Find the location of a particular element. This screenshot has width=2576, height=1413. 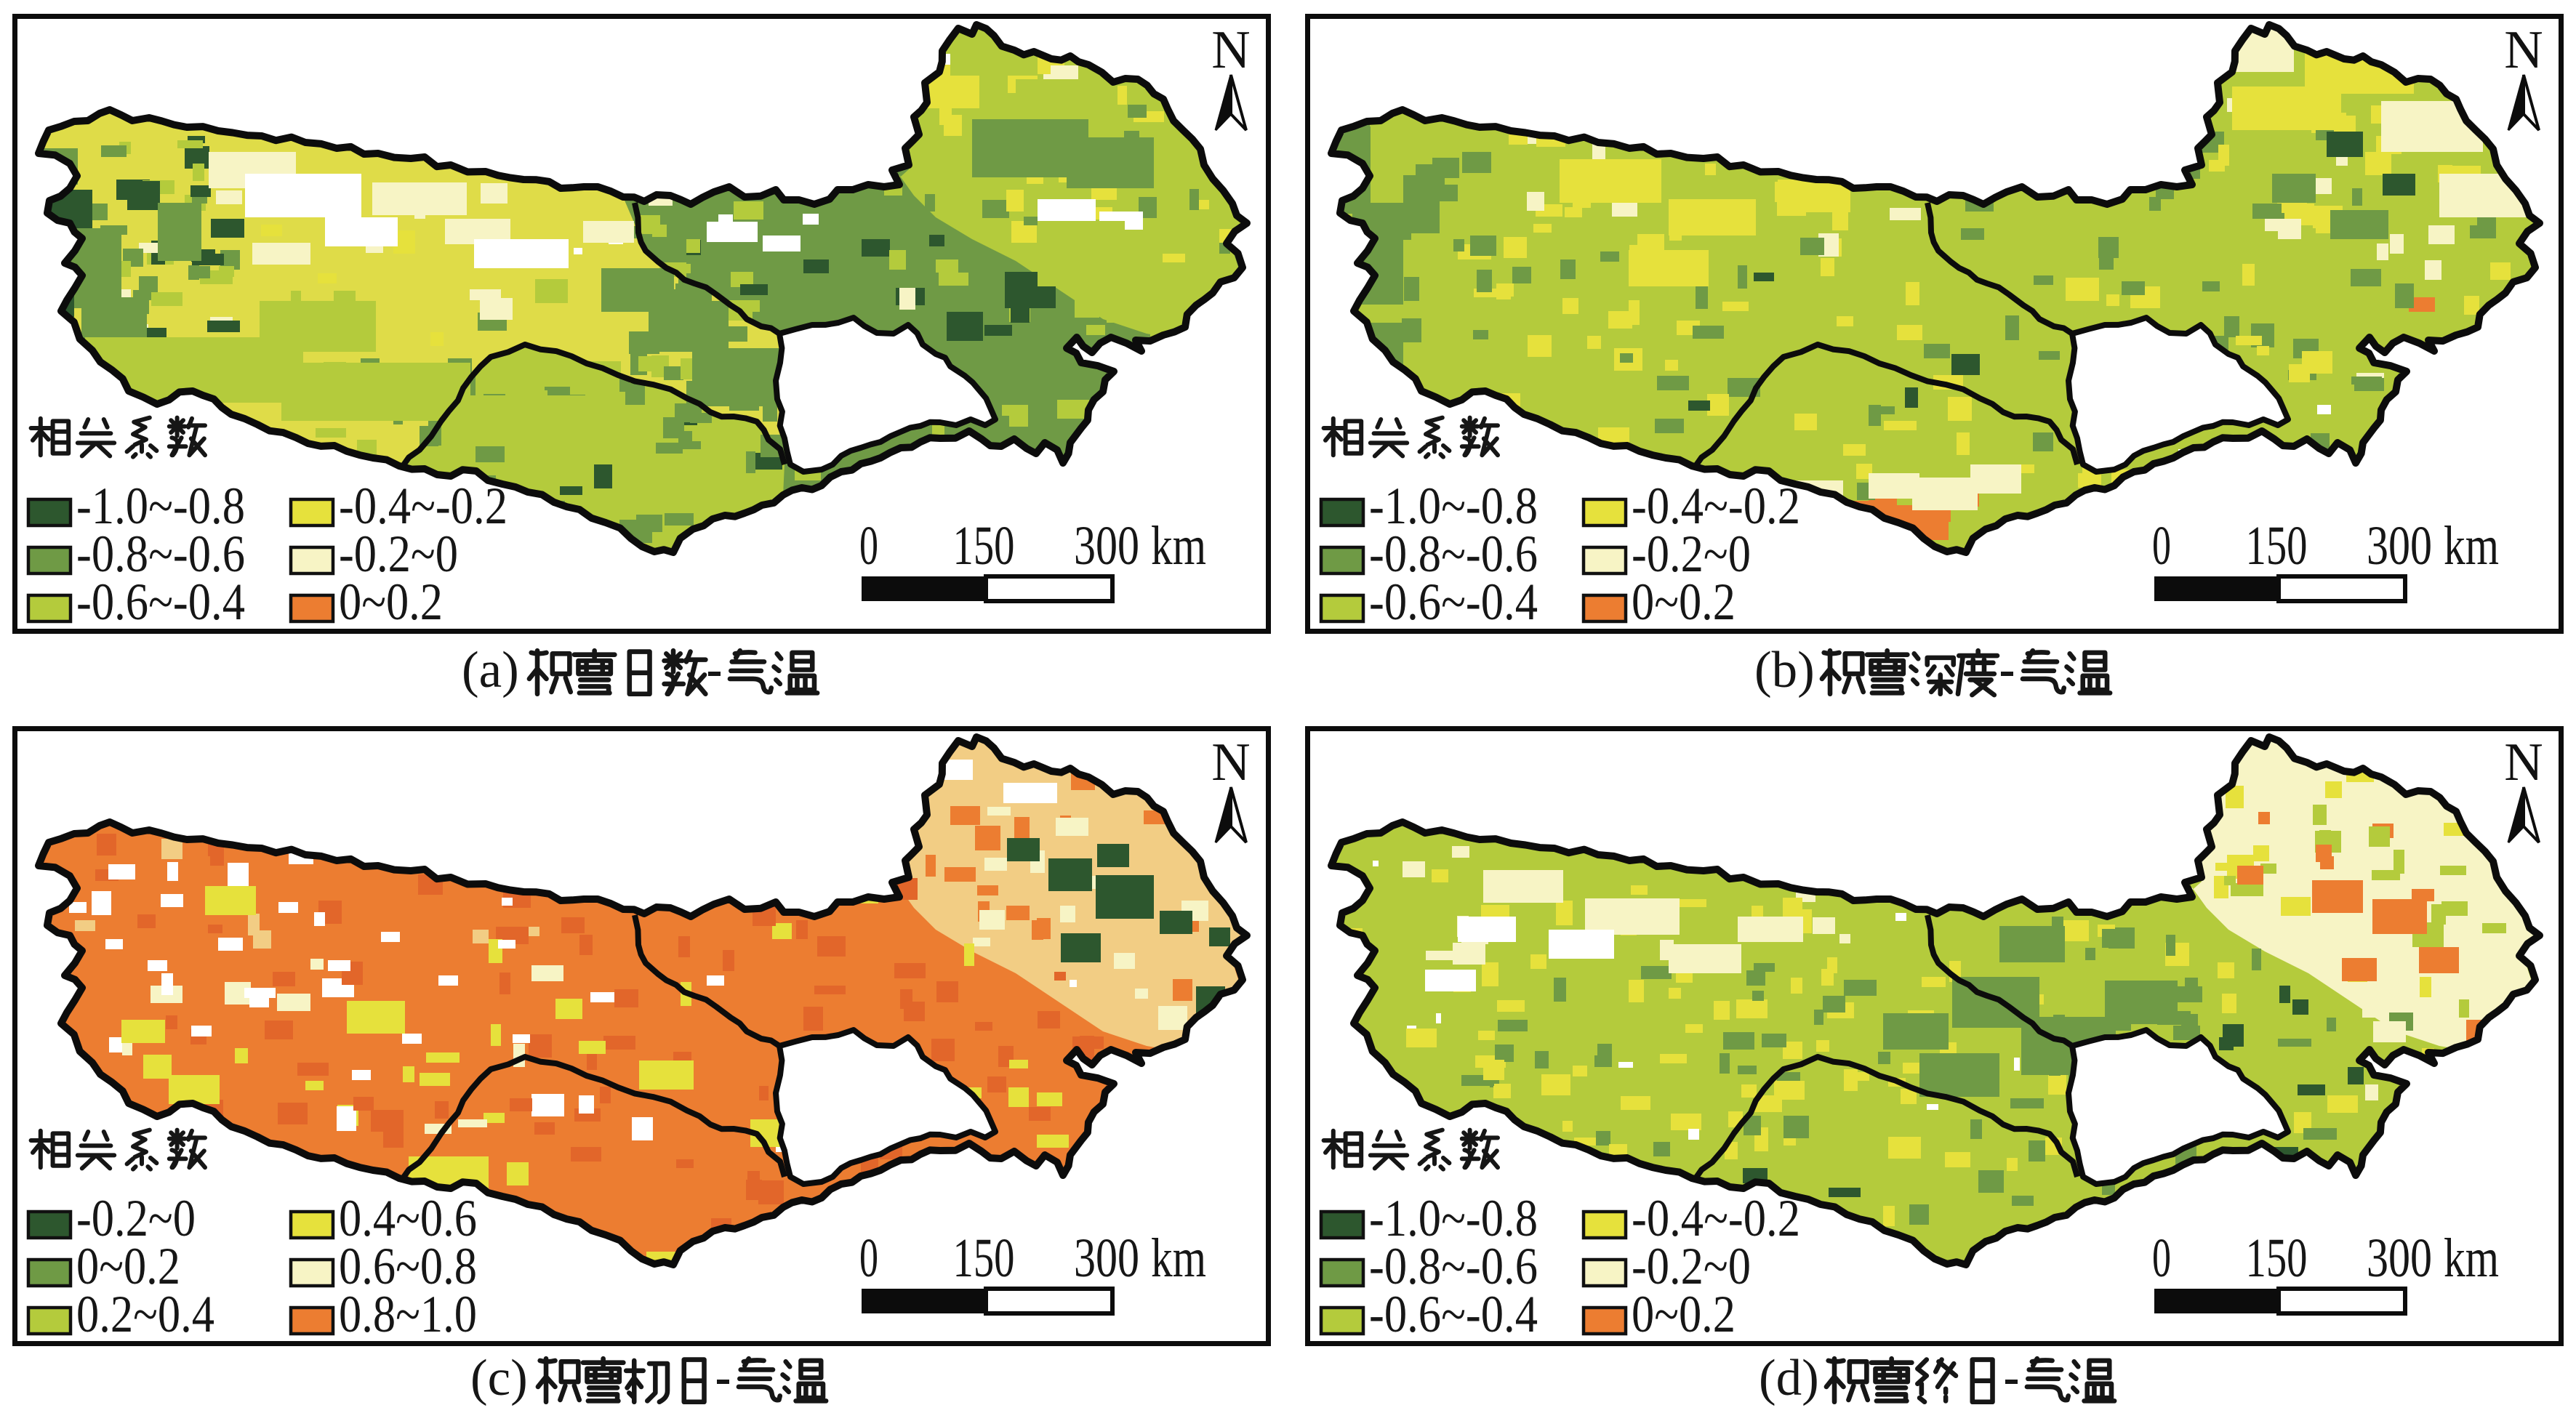

svg-text: 0.6~0.8 is located at coordinates (408, 1266).